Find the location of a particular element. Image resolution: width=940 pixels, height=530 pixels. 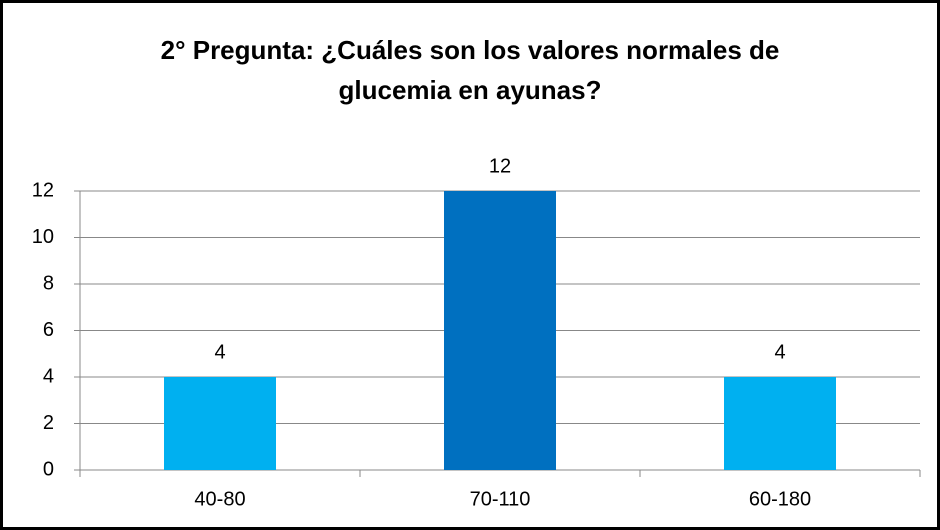

x-tick-label: 60-180 is located at coordinates (780, 499).